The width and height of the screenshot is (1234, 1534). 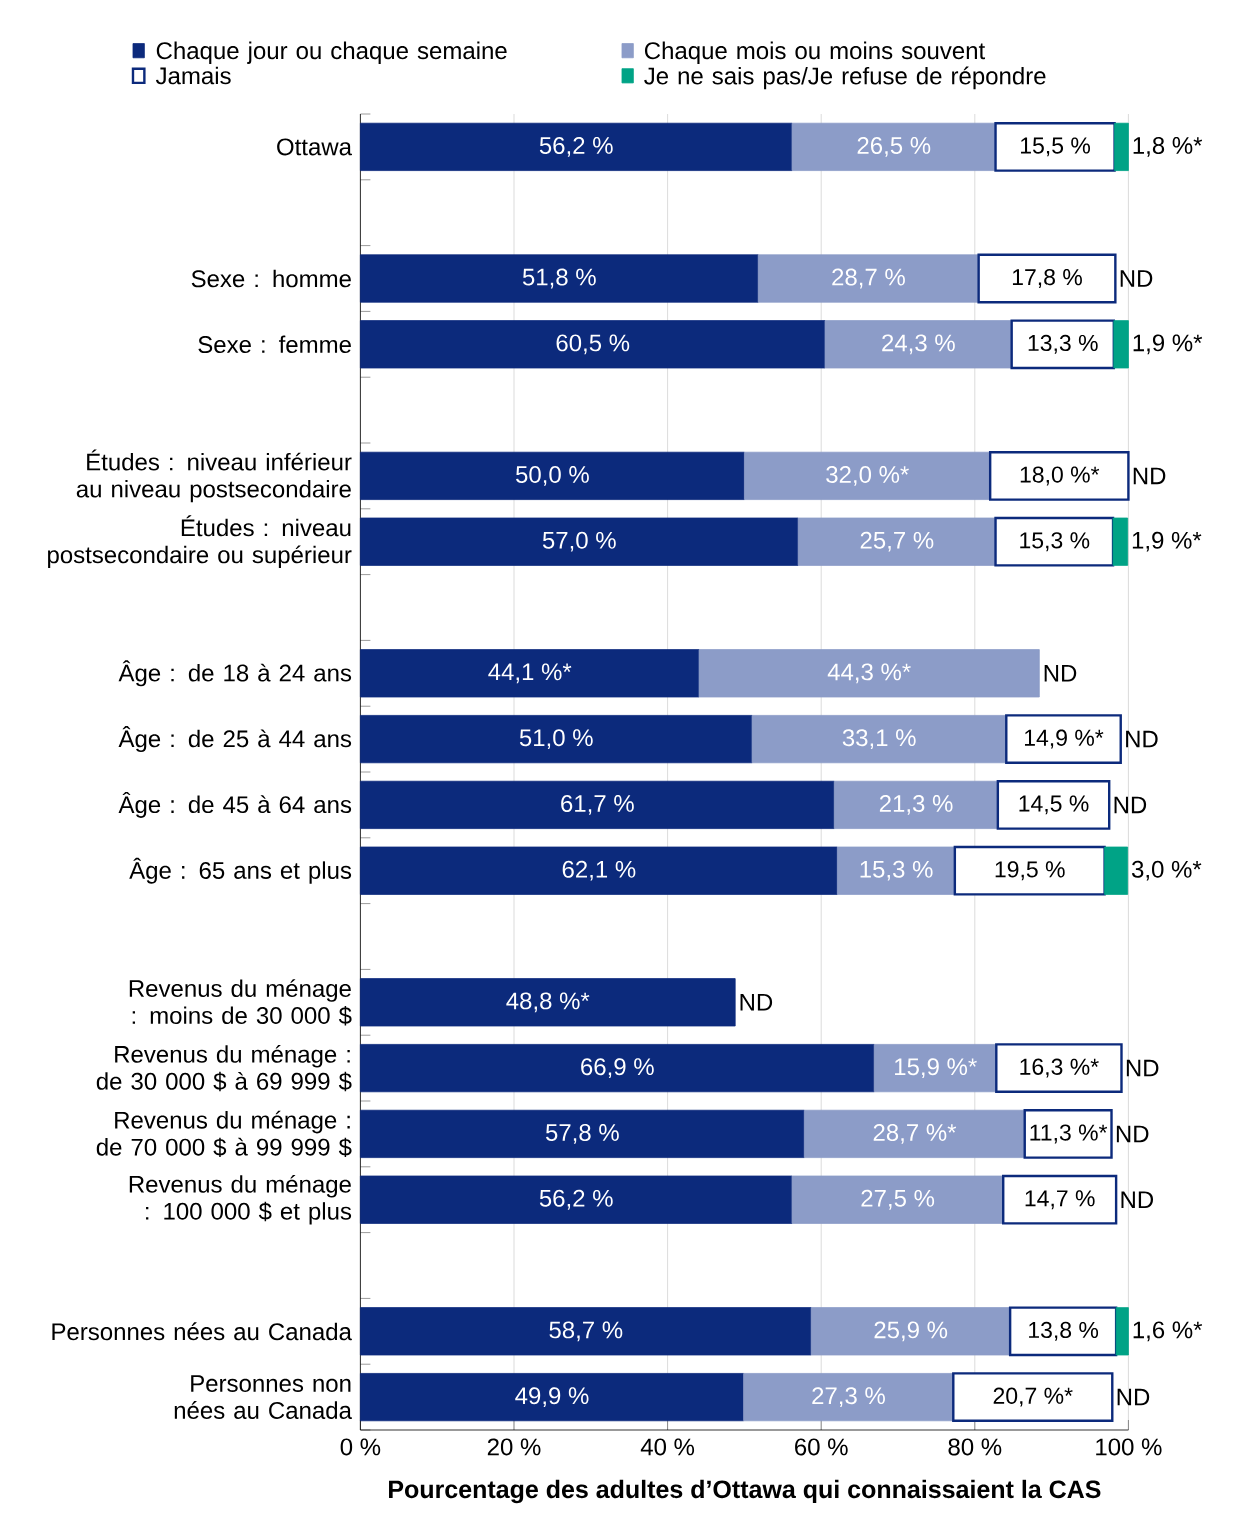 I want to click on y-tick-label: Âge : de 45 à 64 ans, so click(x=234, y=804).